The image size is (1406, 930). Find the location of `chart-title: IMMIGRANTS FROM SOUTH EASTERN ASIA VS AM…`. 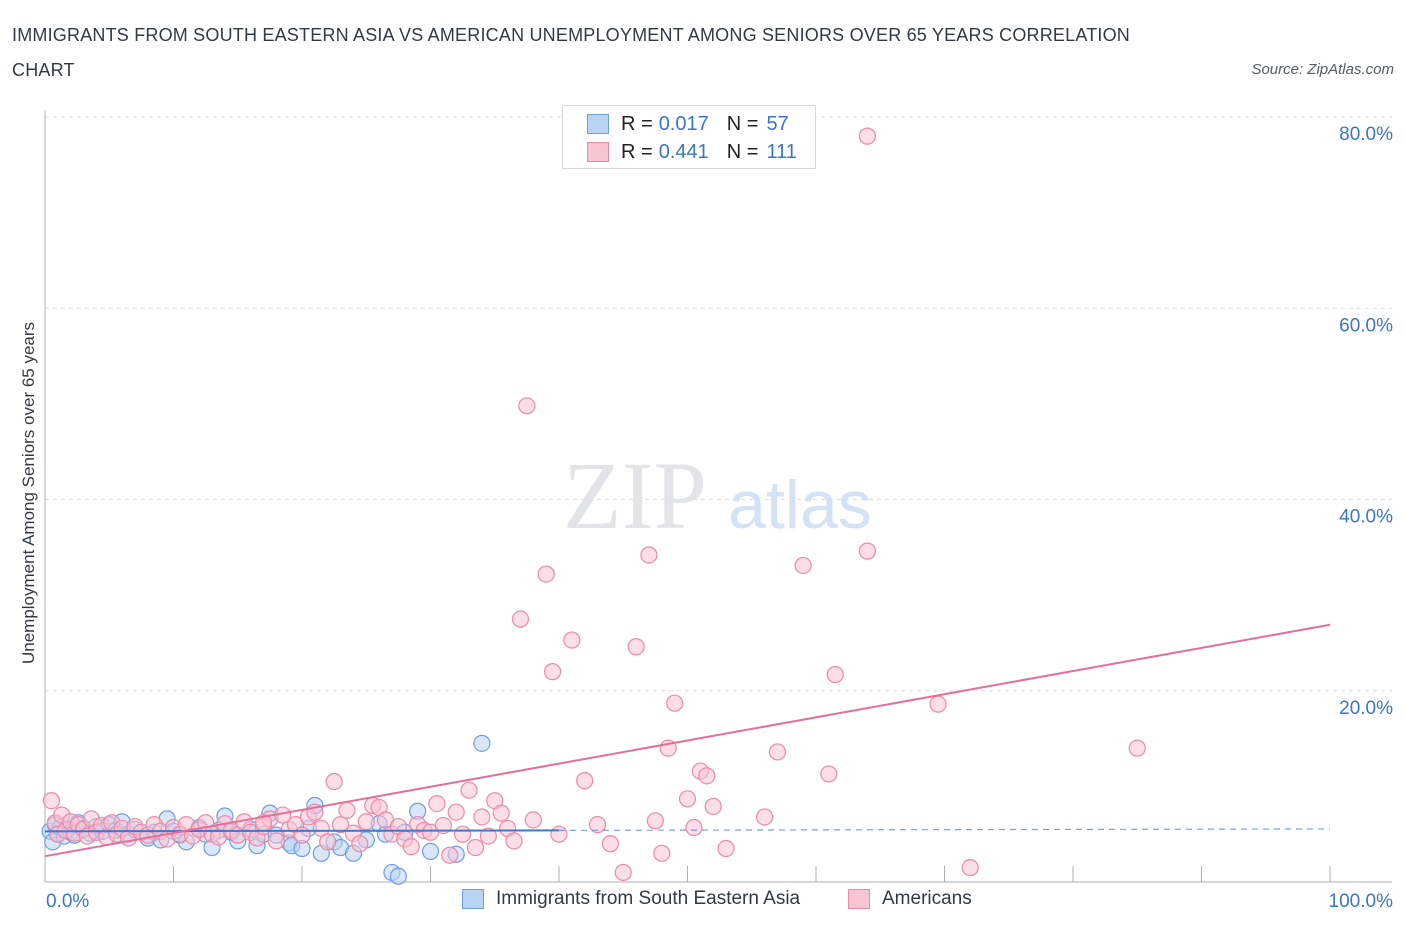

chart-title: IMMIGRANTS FROM SOUTH EASTERN ASIA VS AM… is located at coordinates (571, 52).